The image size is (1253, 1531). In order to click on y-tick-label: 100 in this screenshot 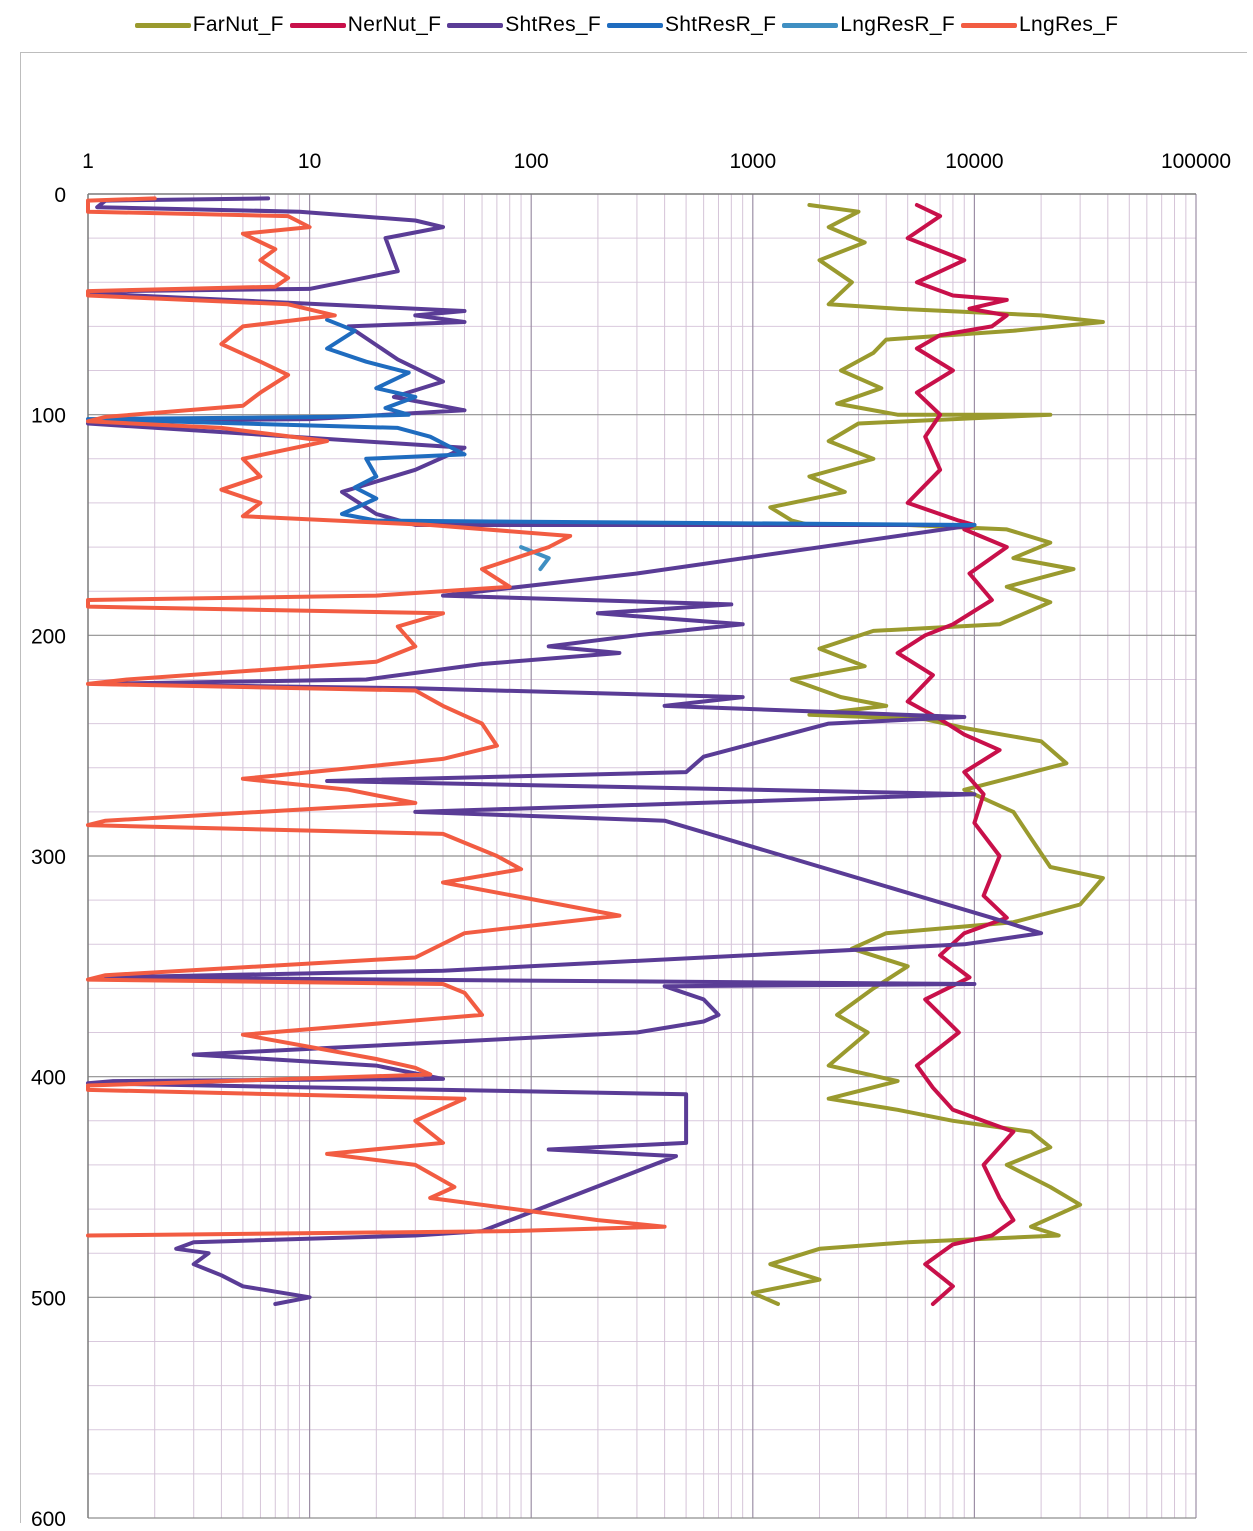, I will do `click(48, 416)`.